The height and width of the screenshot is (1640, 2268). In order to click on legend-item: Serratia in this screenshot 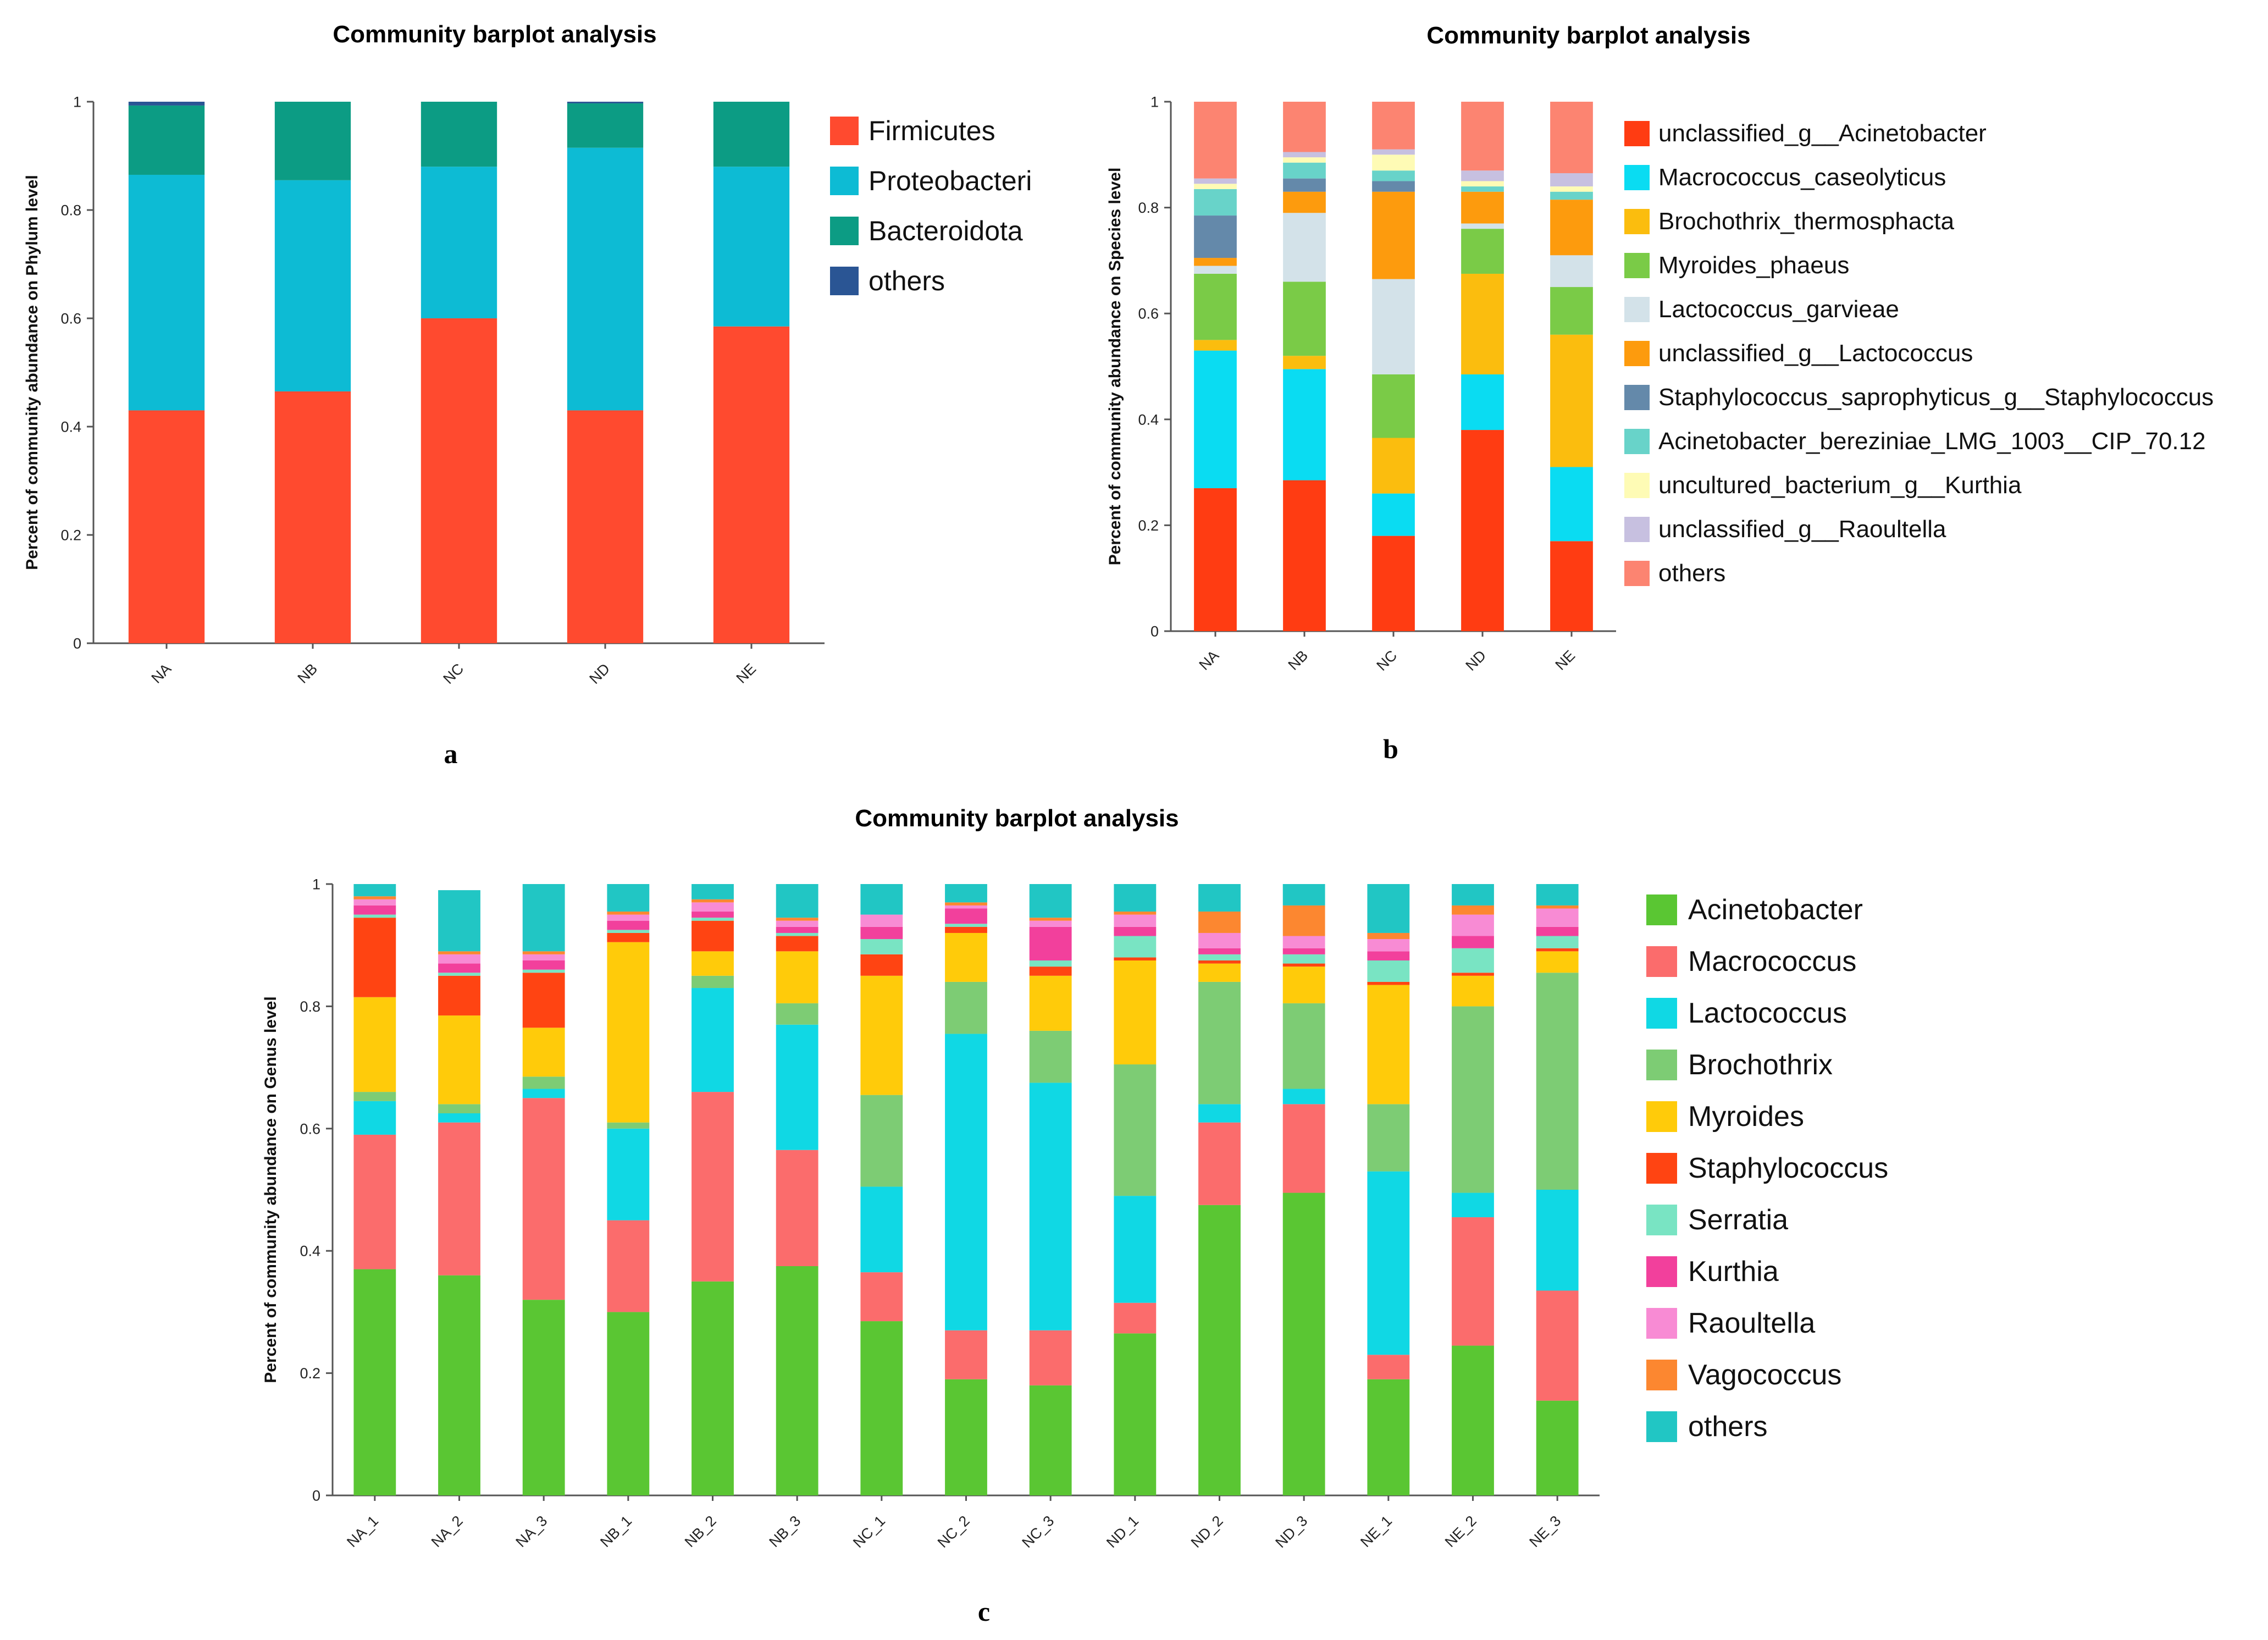, I will do `click(1767, 1220)`.